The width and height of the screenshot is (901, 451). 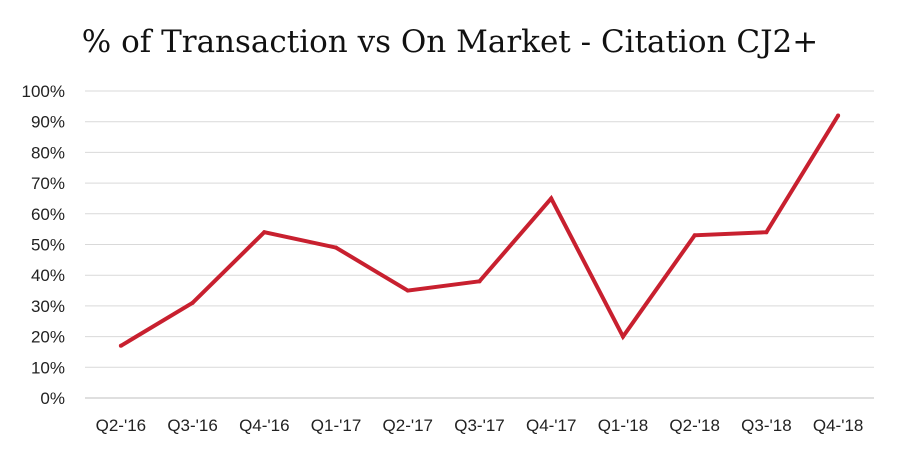 I want to click on x-tick-label: Q1-'18, so click(x=623, y=425).